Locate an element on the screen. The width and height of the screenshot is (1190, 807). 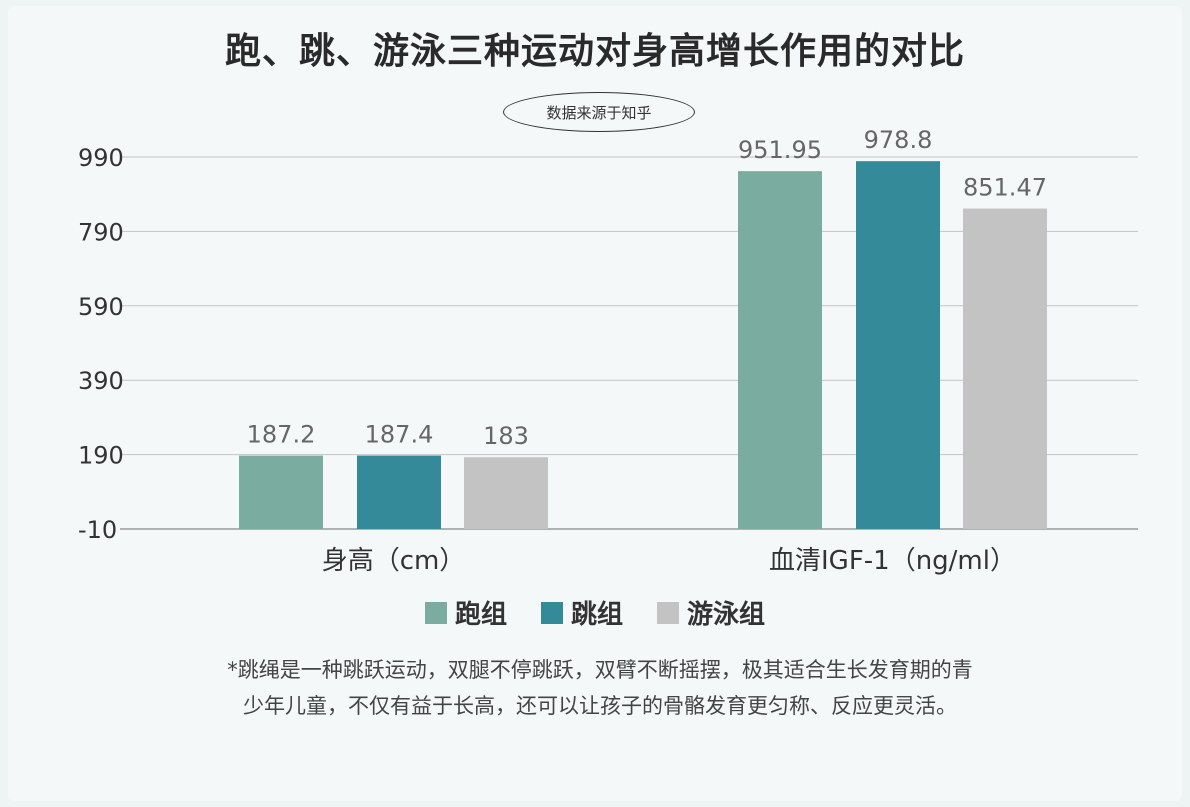
footnote-line-1: *跳绳是一种跳跃运动，双腿不停跳跃，双臂不断摇摆，极其适合生长发育期的青 is located at coordinates (600, 670).